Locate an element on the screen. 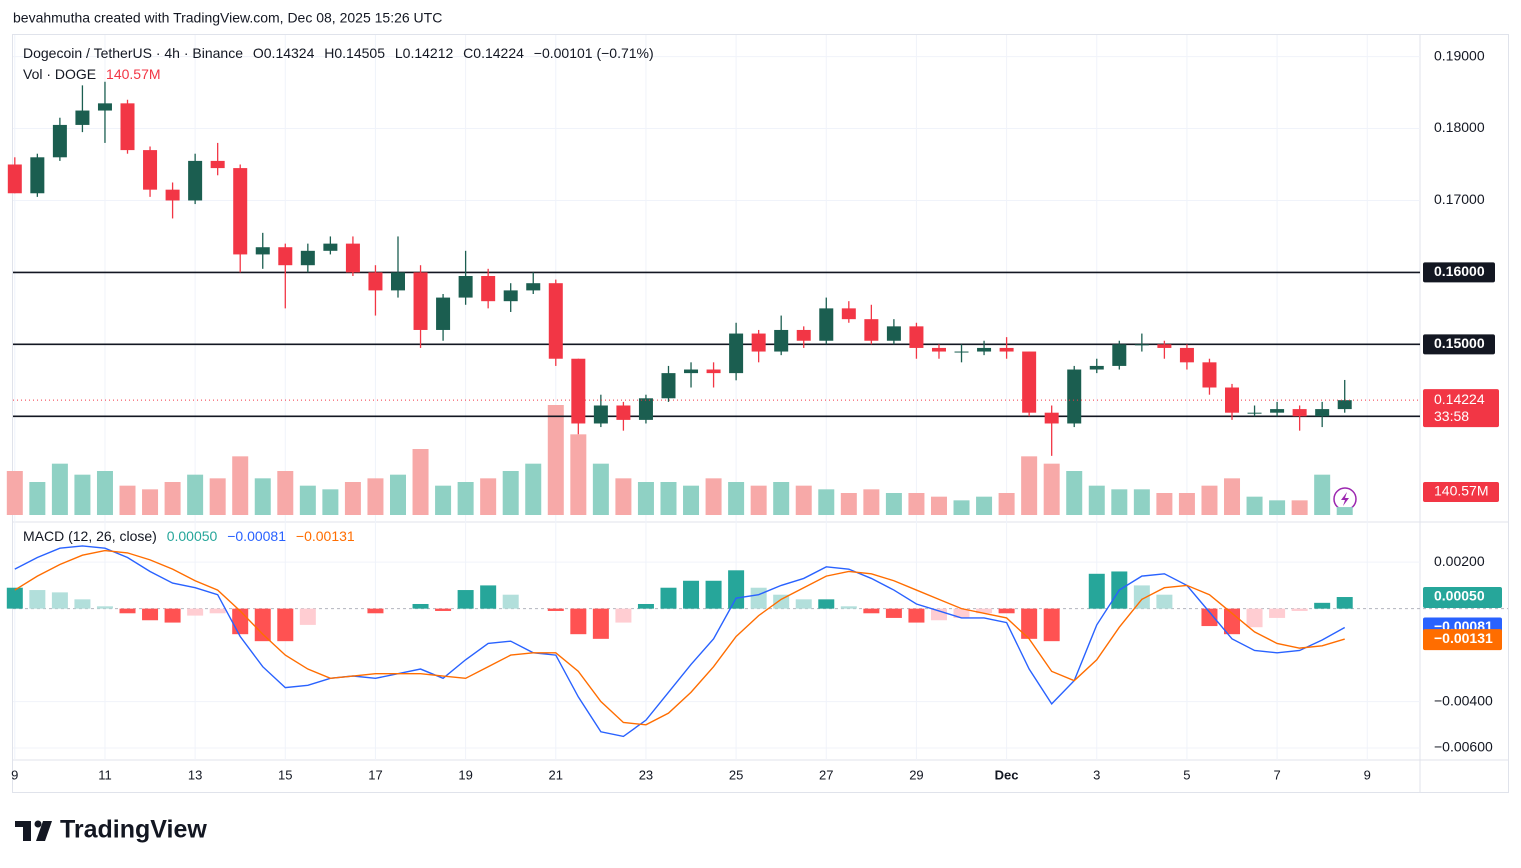  volume-title: Vol · DOGE is located at coordinates (60, 74).